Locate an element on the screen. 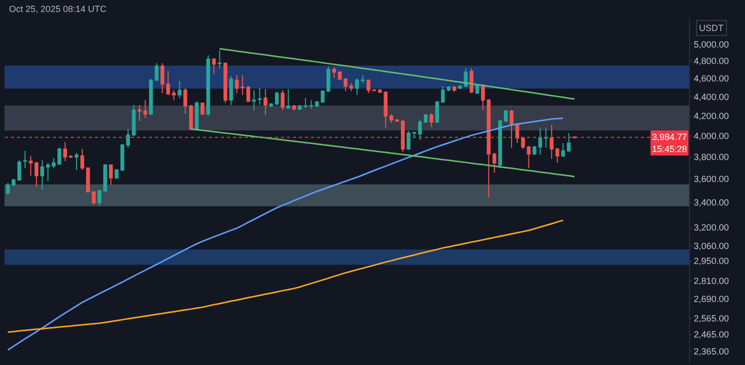  text: 15:45:28 is located at coordinates (670, 149).